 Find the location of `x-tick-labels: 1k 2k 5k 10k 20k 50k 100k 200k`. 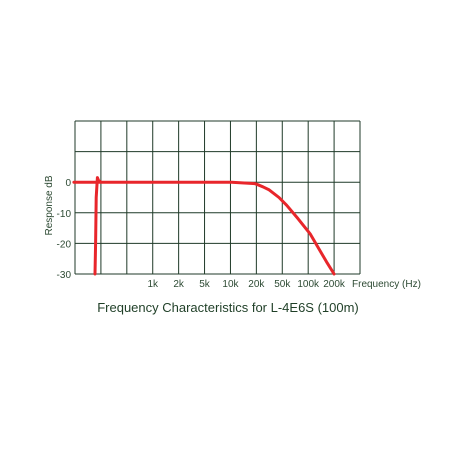

x-tick-labels: 1k 2k 5k 10k 20k 50k 100k 200k is located at coordinates (246, 284).